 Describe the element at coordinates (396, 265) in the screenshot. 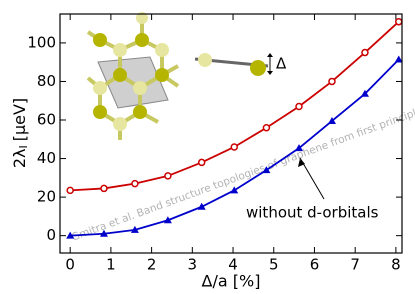

I see `x-tick-label: 8` at that location.